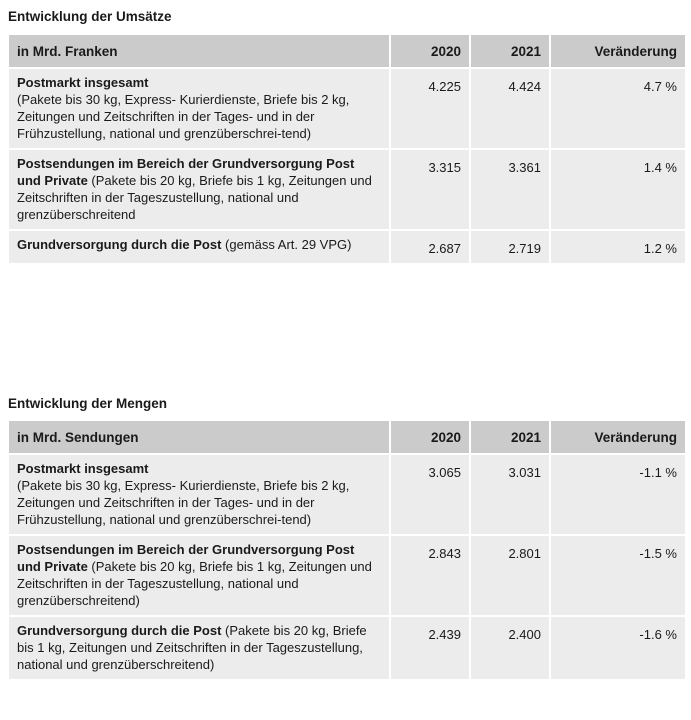 The image size is (691, 720). What do you see at coordinates (431, 246) in the screenshot?
I see `value-2020: 2.687` at bounding box center [431, 246].